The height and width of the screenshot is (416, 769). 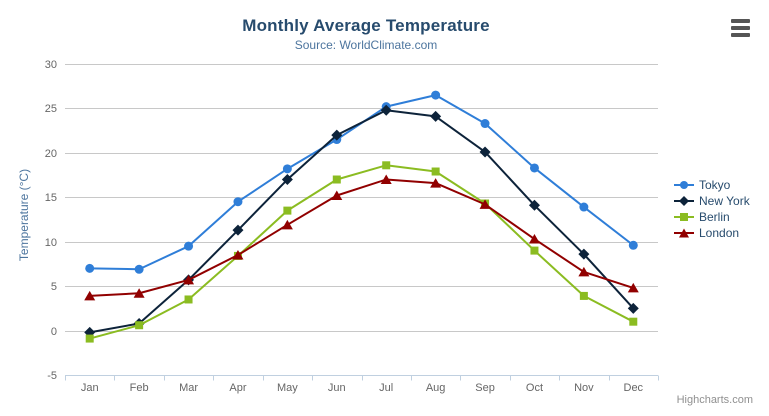 What do you see at coordinates (633, 245) in the screenshot?
I see `point-tokyo-dec` at bounding box center [633, 245].